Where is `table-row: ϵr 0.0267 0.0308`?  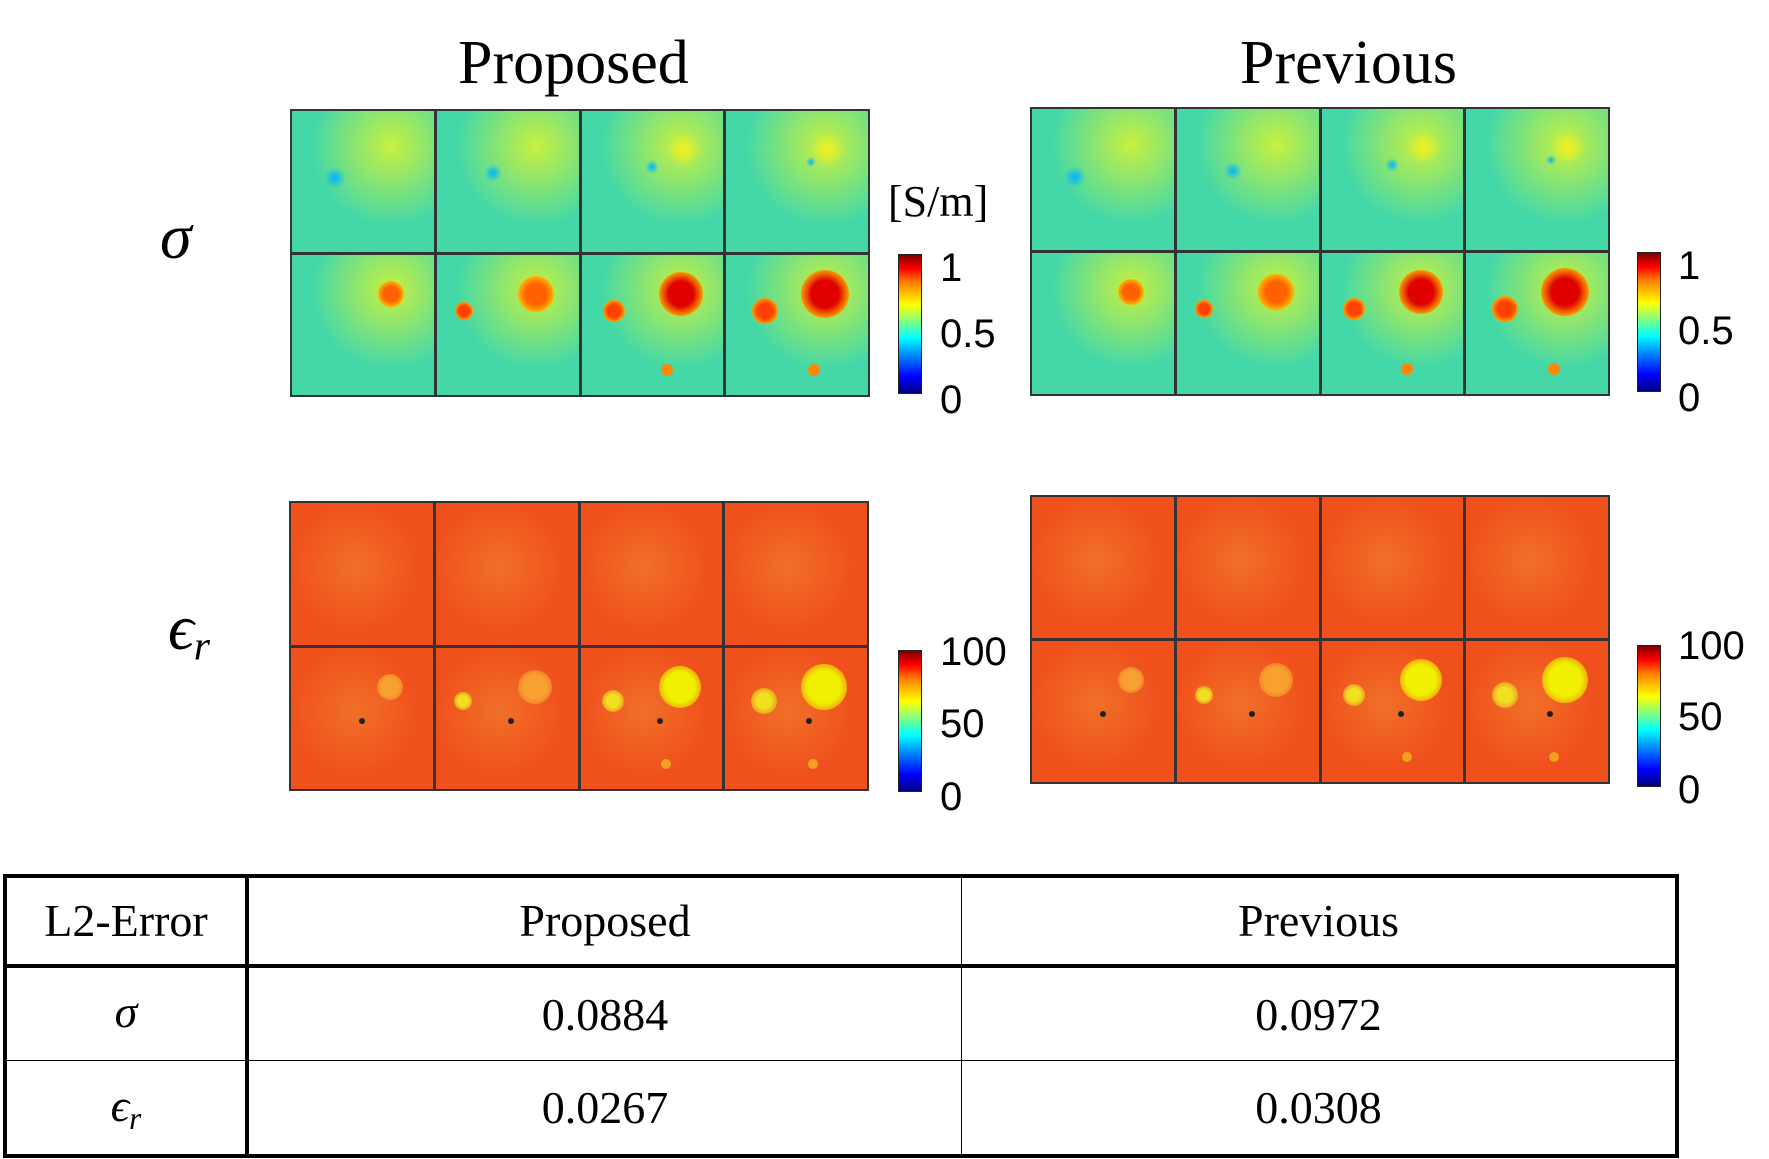 table-row: ϵr 0.0267 0.0308 is located at coordinates (841, 1108).